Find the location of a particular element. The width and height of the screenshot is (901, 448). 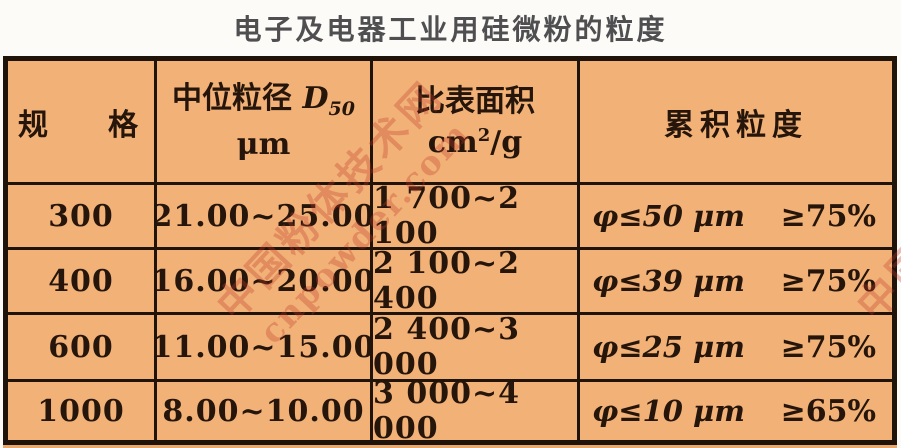

surface-unit-denominator: /g is located at coordinates (506, 142).